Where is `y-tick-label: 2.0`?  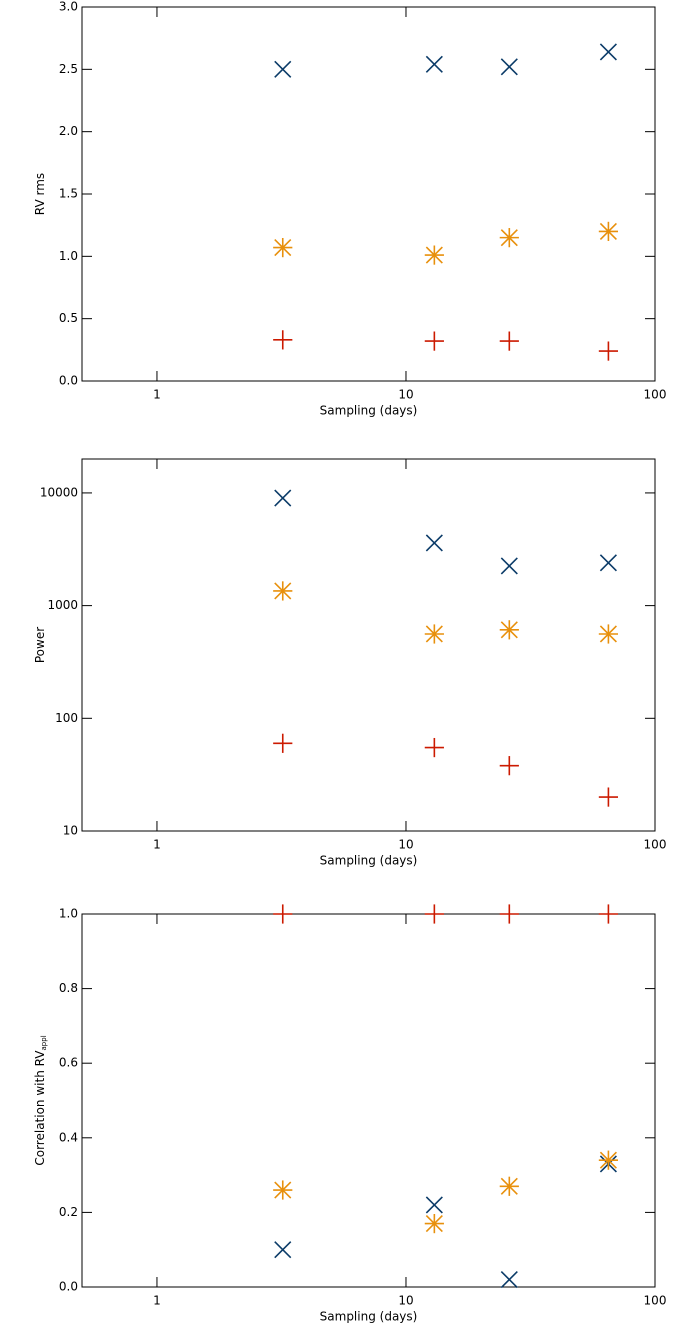 y-tick-label: 2.0 is located at coordinates (68, 131).